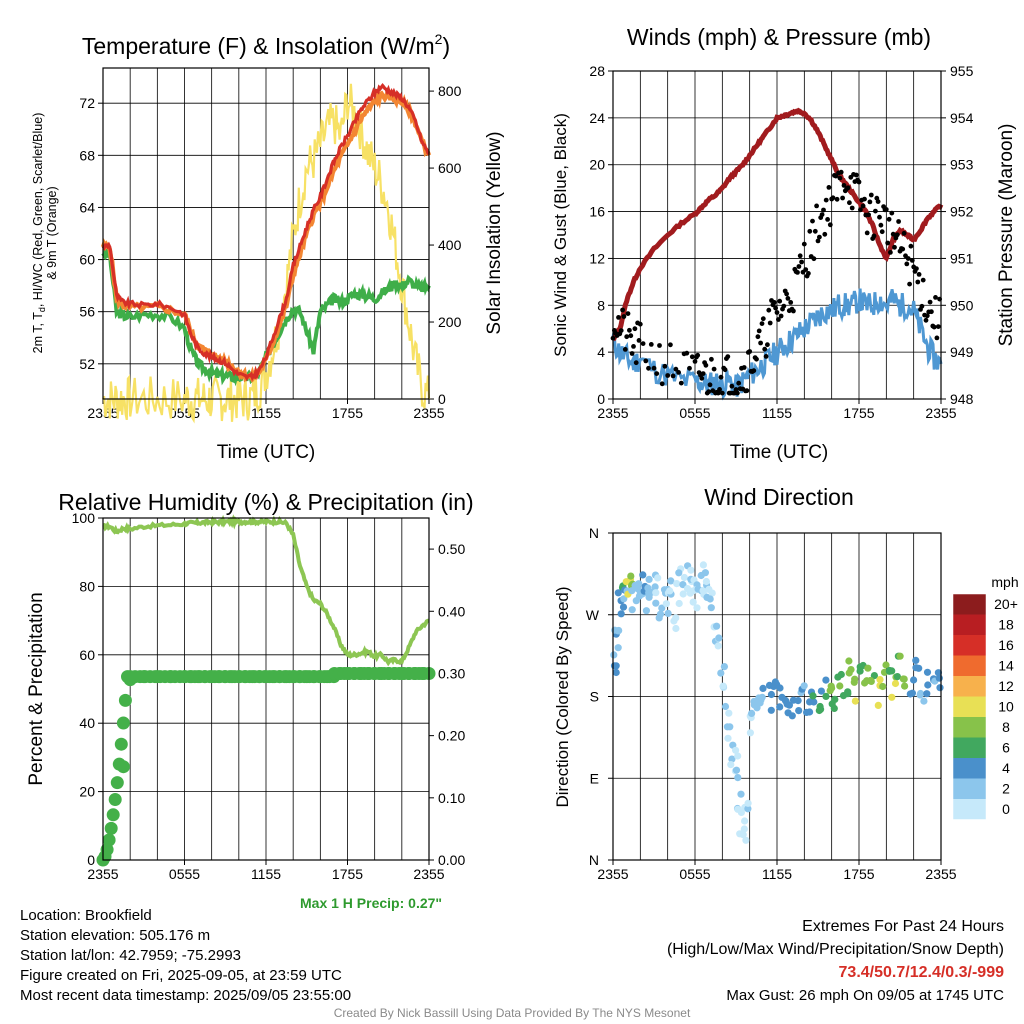 The height and width of the screenshot is (1024, 1024). I want to click on dir-ylabel: Direction (Colored By Speed), so click(562, 696).